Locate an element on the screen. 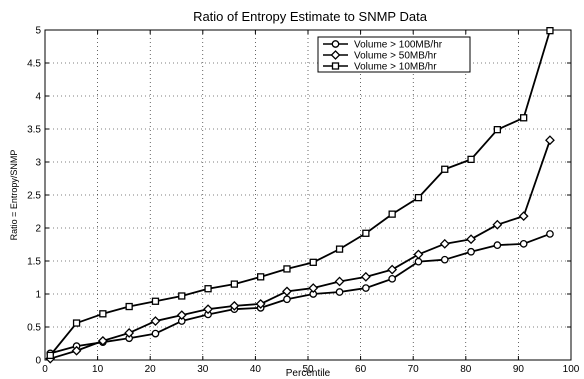 Image resolution: width=584 pixels, height=379 pixels. y-tick-label: 5 is located at coordinates (38, 31).